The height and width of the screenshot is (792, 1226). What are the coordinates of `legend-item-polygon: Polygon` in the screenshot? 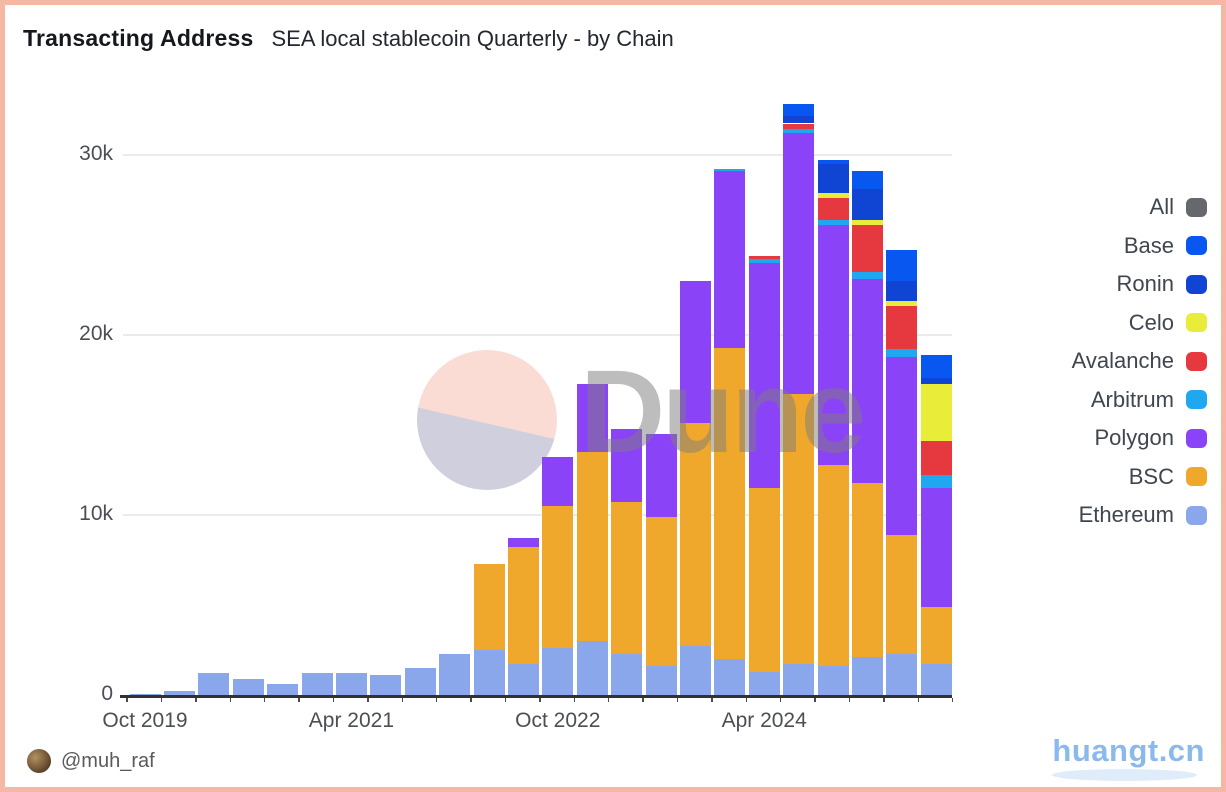 It's located at (1139, 438).